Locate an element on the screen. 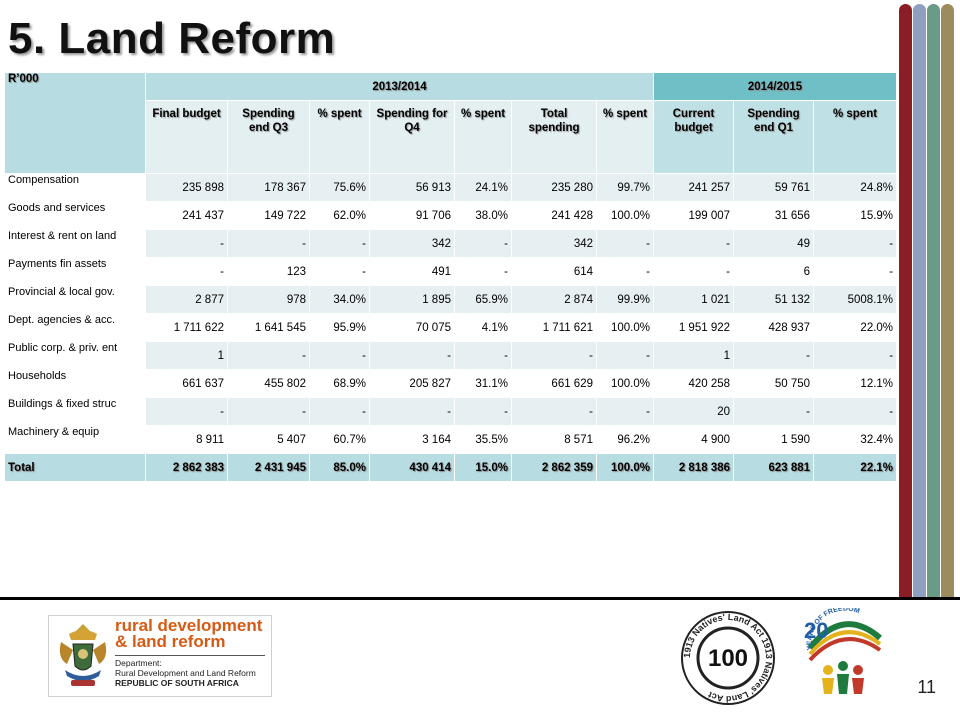 This screenshot has width=960, height=720. col-header-current-budget: Current budget is located at coordinates (694, 137).